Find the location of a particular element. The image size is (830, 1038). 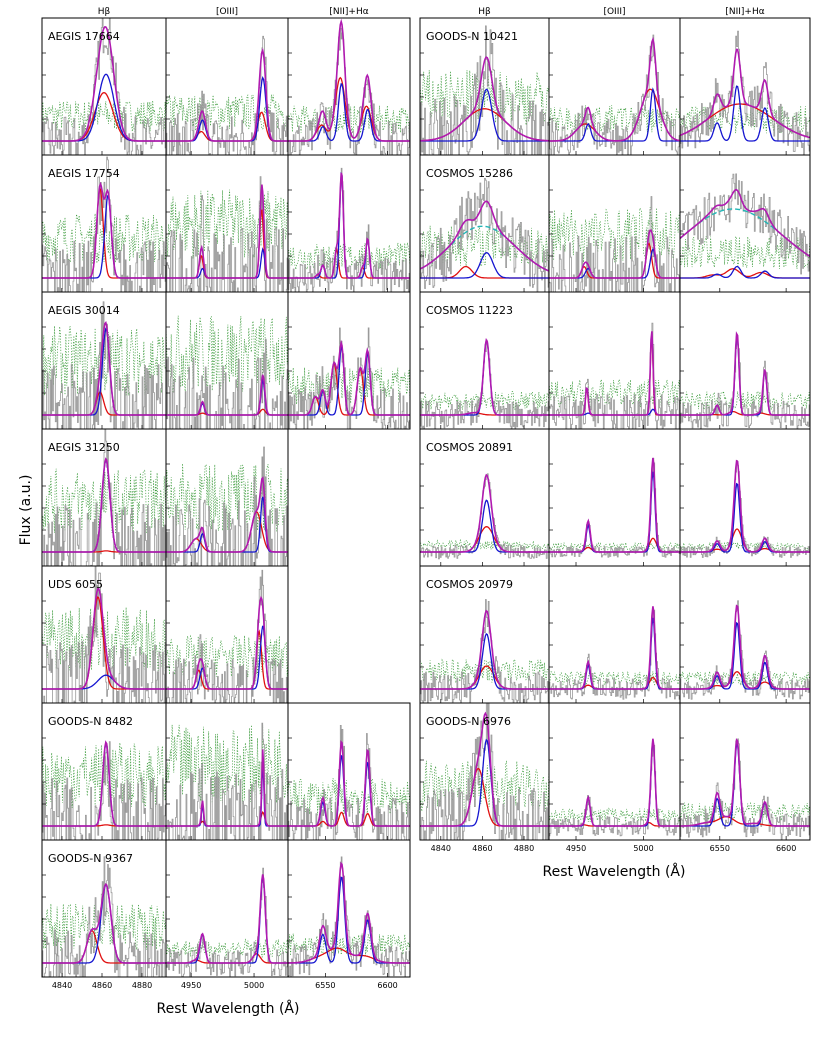

column-header-right-1: [OIII] is located at coordinates (614, 12).